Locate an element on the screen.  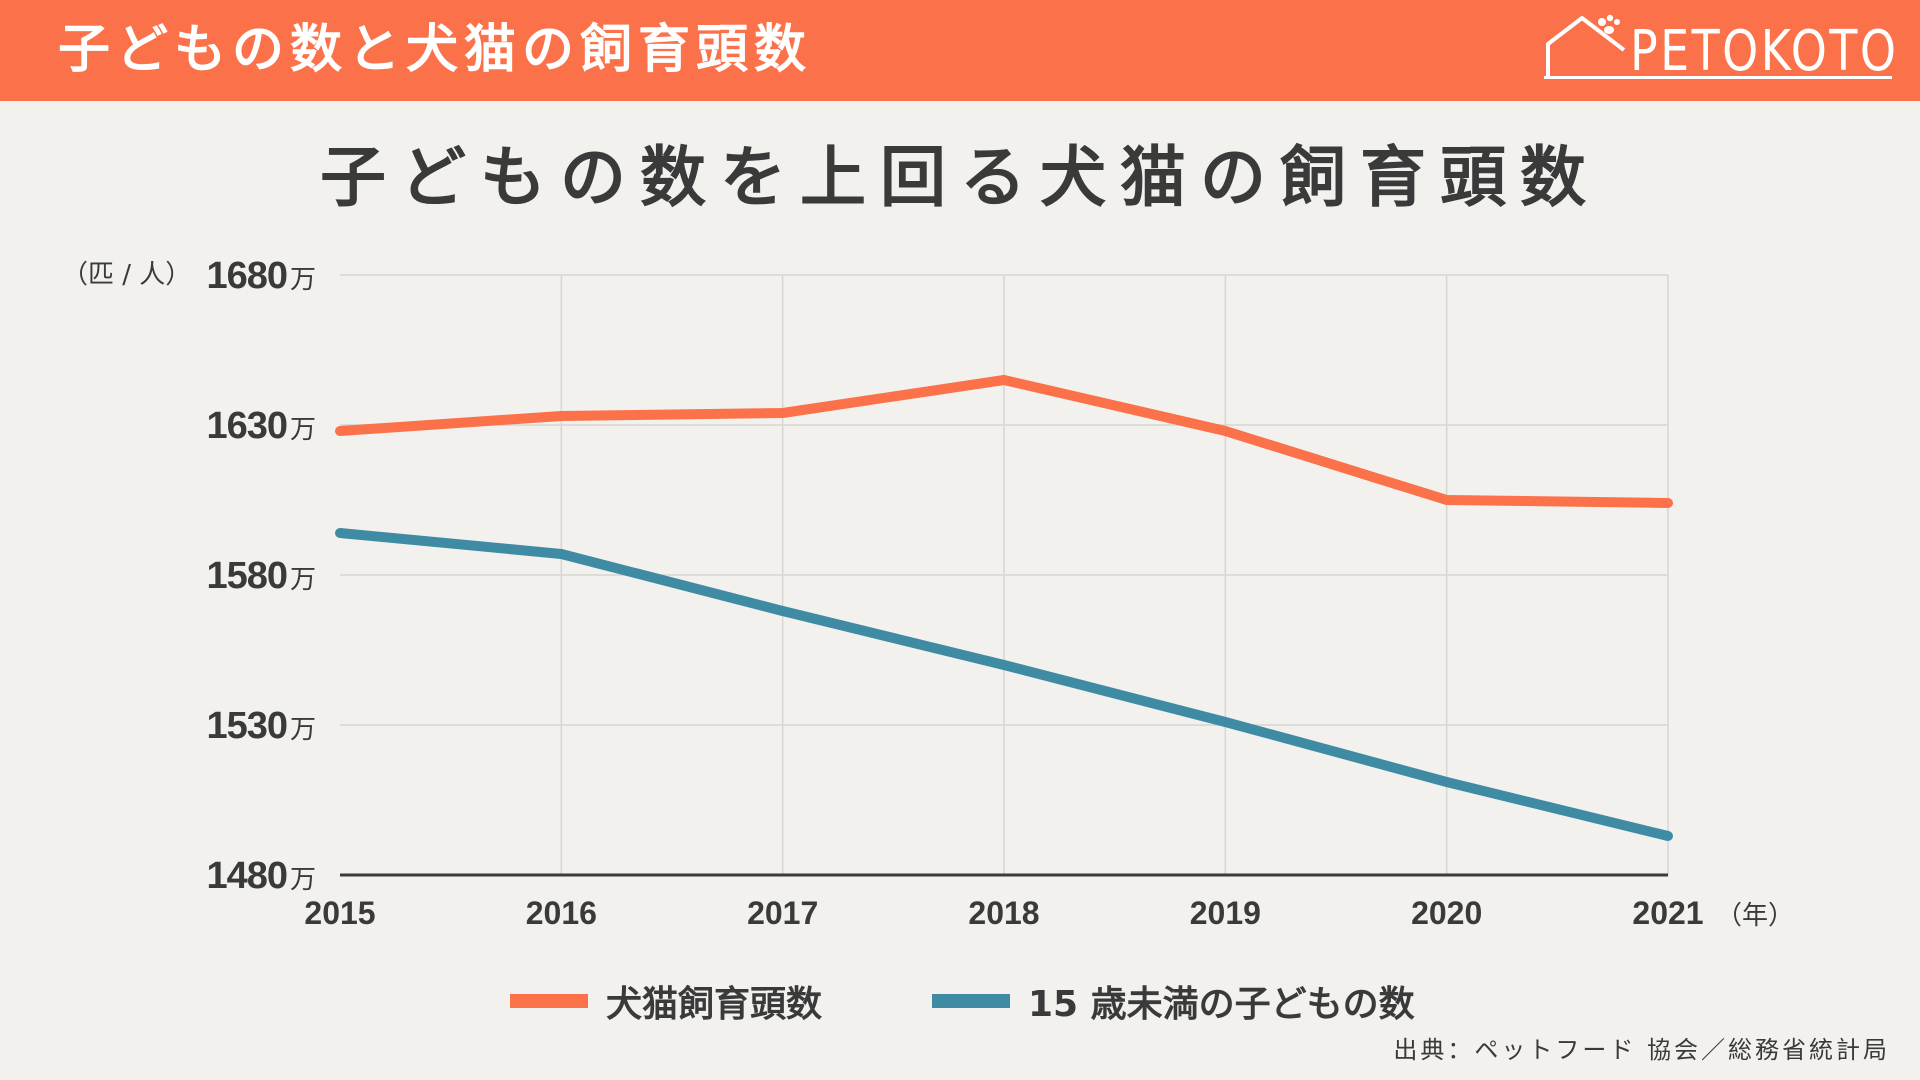
y-unit-label: （匹 / 人） is located at coordinates (127, 275).